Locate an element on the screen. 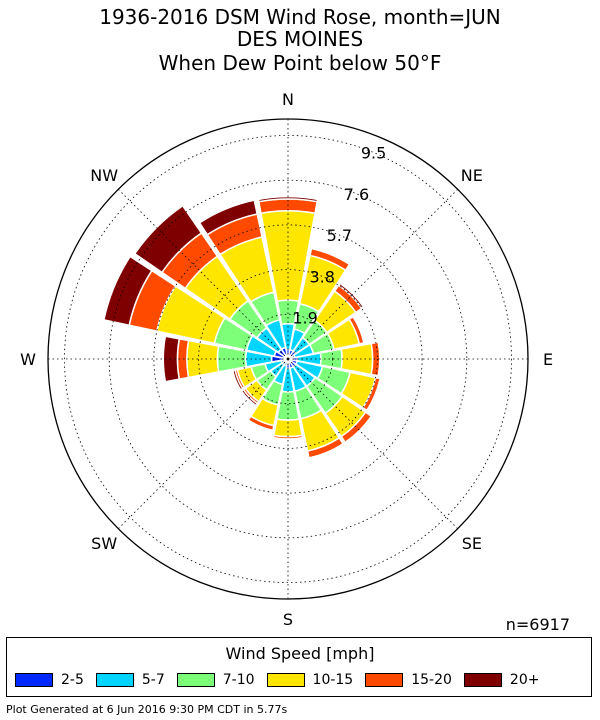 This screenshot has width=600, height=720. legend-item-10-15: 10-15 is located at coordinates (310, 680).